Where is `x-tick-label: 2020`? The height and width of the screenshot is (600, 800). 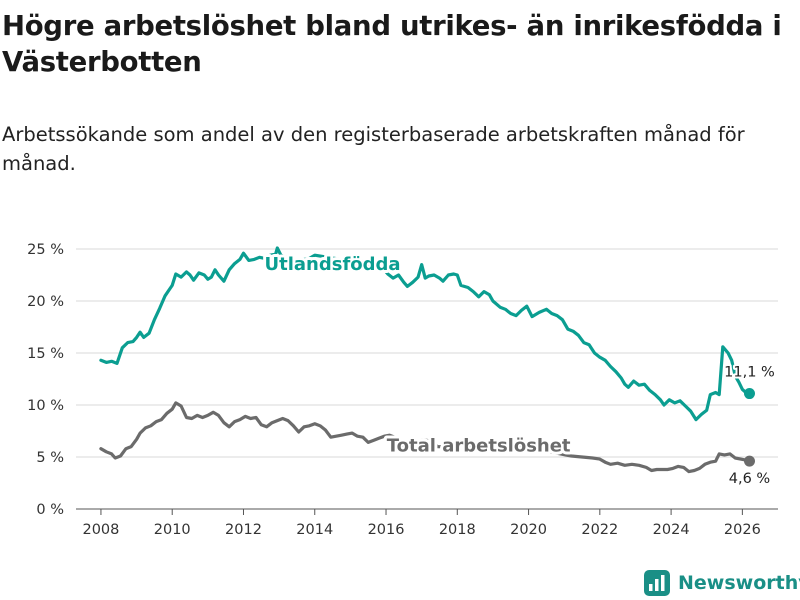
x-tick-label: 2020 is located at coordinates (528, 530).